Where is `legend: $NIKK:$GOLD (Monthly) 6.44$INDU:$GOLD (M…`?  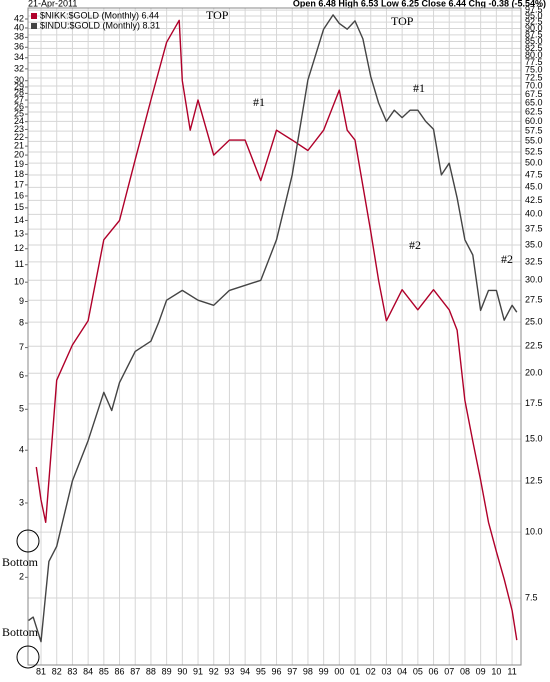 legend: $NIKK:$GOLD (Monthly) 6.44$INDU:$GOLD (M… is located at coordinates (95, 20).